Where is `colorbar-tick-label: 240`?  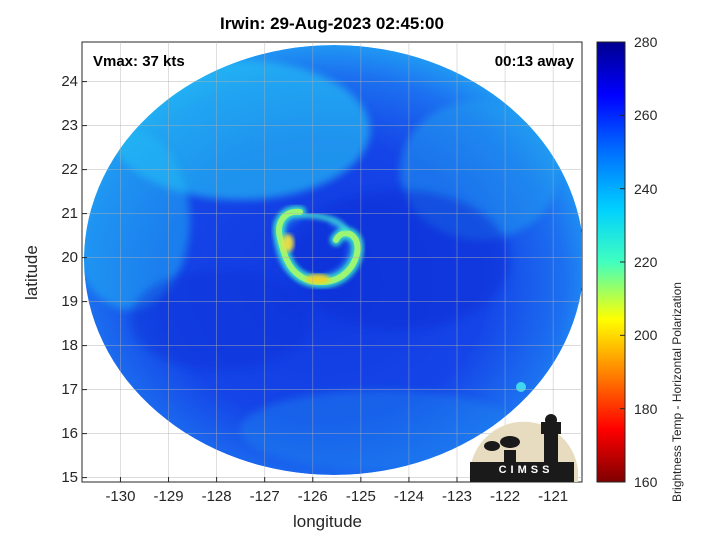
colorbar-tick-label: 240 is located at coordinates (646, 188).